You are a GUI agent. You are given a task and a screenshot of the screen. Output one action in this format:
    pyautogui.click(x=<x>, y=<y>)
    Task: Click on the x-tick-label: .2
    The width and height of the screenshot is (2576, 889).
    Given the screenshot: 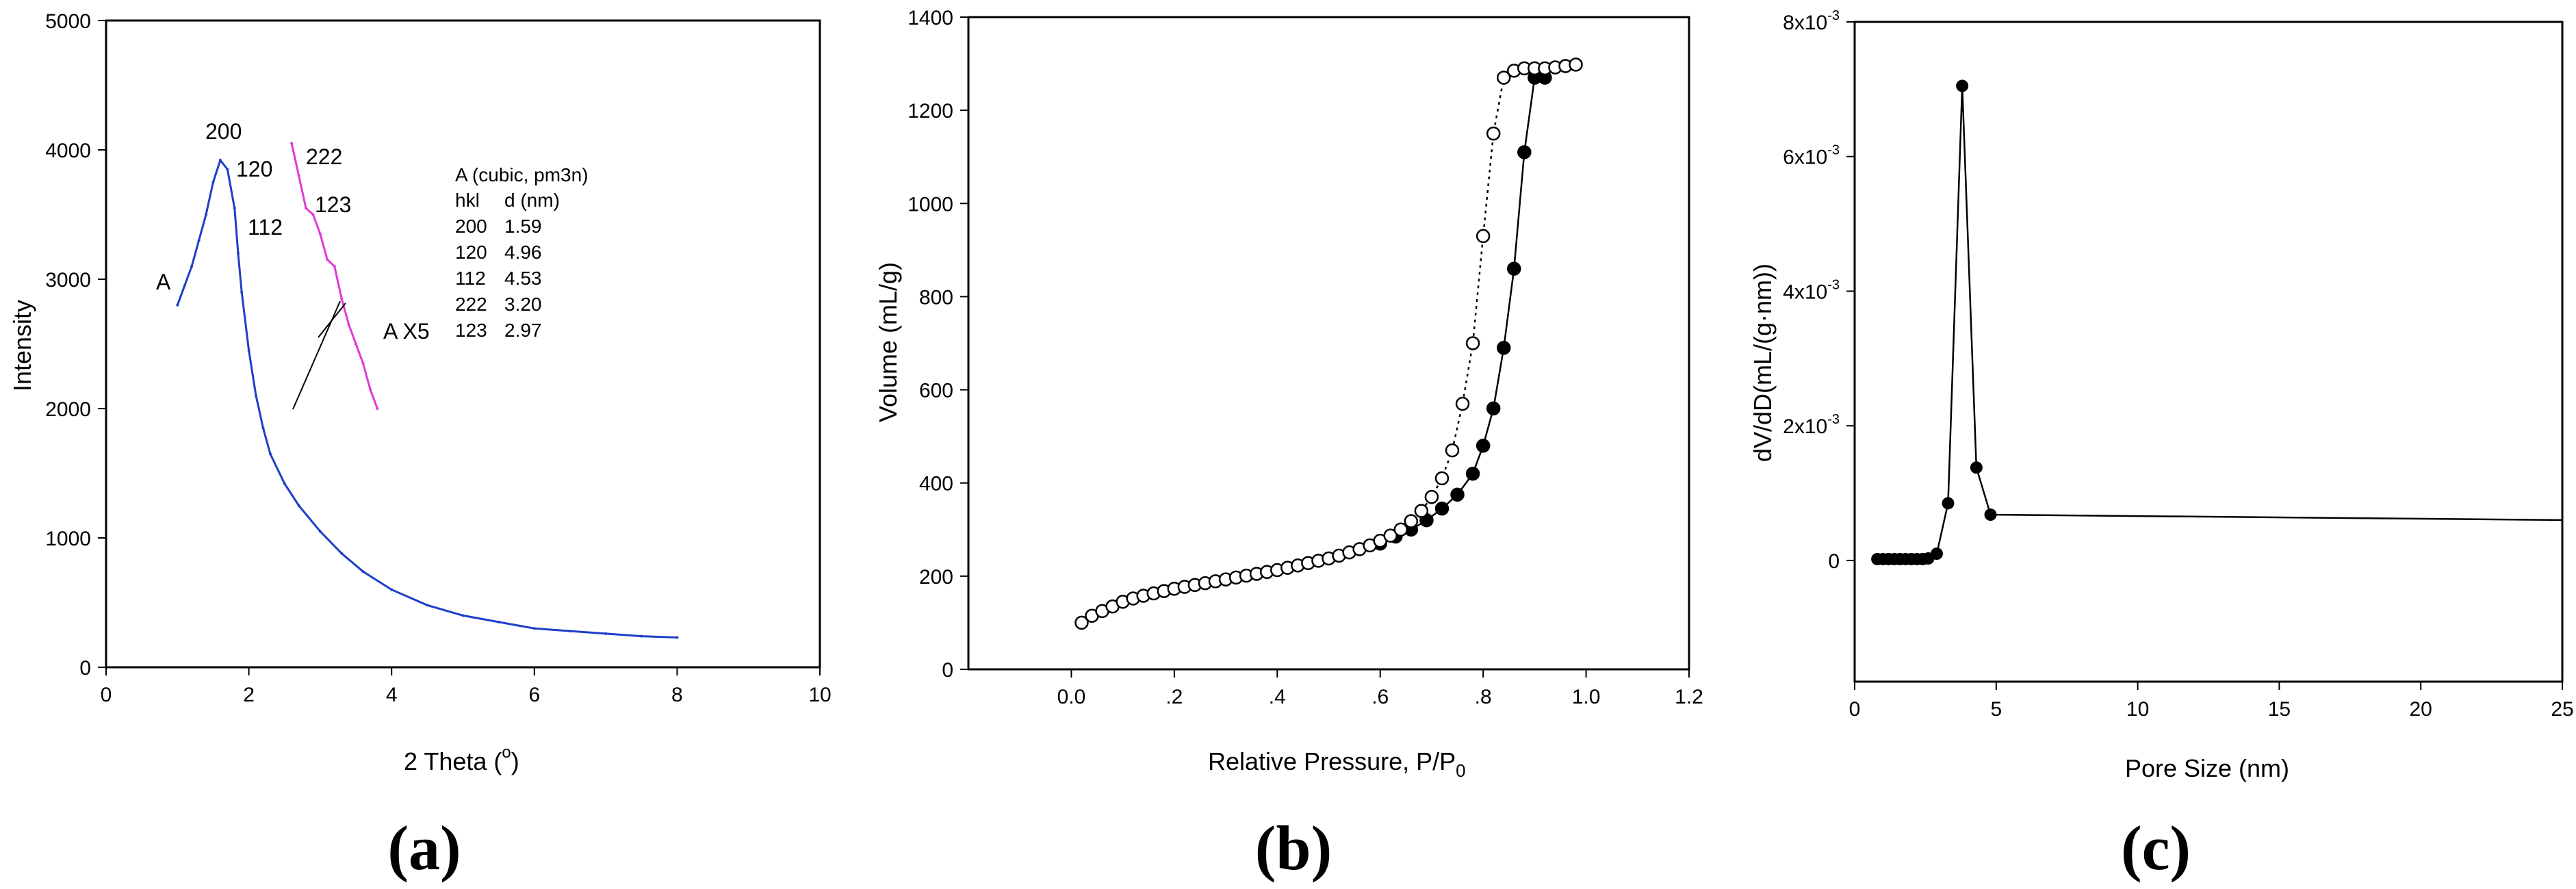 What is the action you would take?
    pyautogui.click(x=1174, y=697)
    